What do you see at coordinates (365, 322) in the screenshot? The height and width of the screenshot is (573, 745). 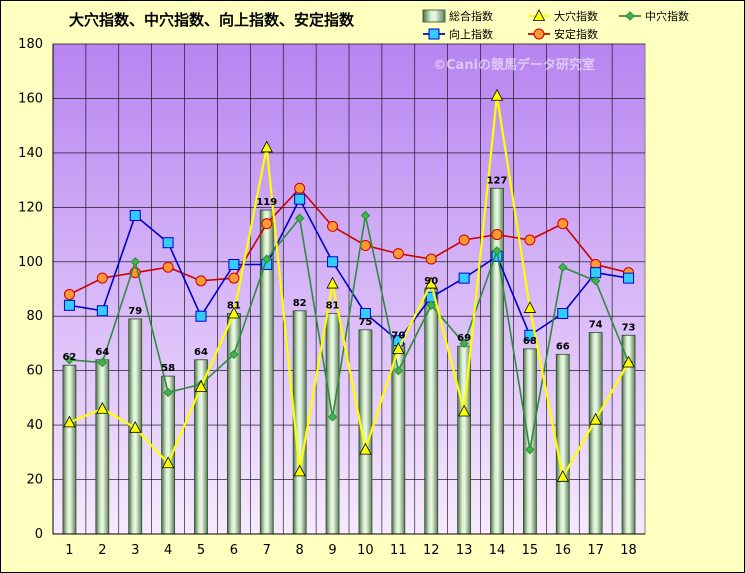 I see `bar-data-label: 75` at bounding box center [365, 322].